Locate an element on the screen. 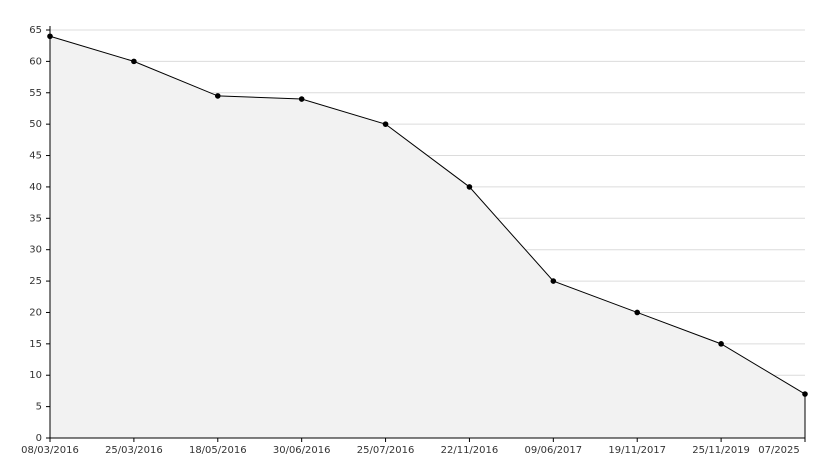 The image size is (834, 468). y-tick-label: 10 is located at coordinates (35, 375).